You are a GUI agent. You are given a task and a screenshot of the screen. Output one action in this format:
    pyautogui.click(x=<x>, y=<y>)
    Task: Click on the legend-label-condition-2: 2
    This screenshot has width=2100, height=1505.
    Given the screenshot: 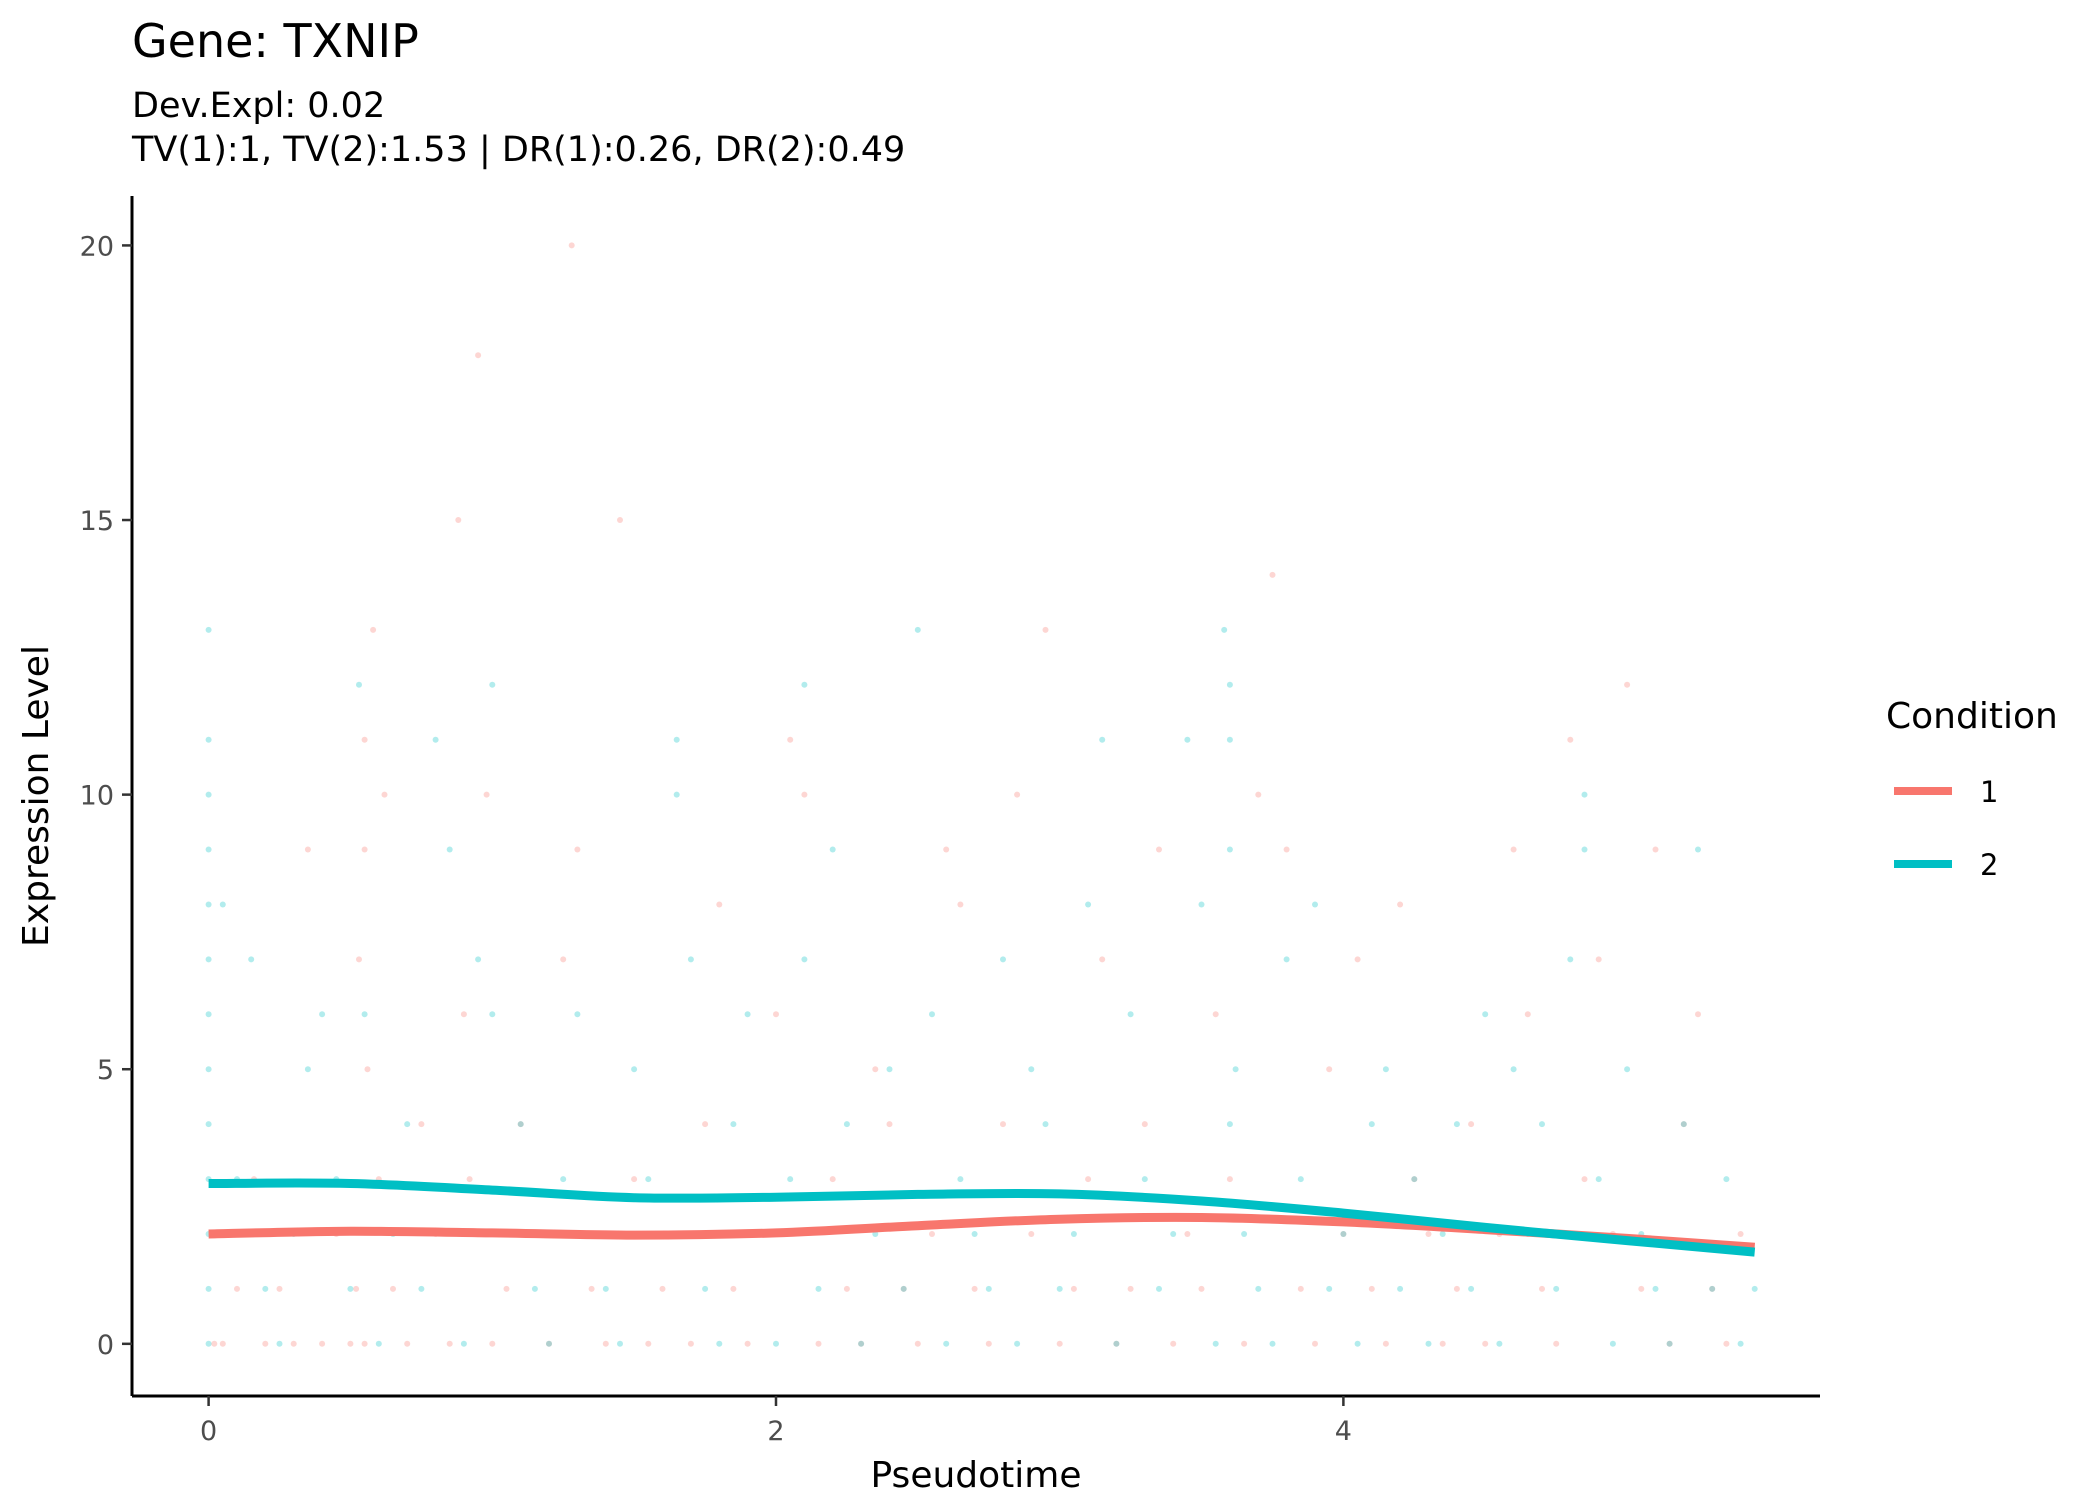 What is the action you would take?
    pyautogui.click(x=1989, y=865)
    